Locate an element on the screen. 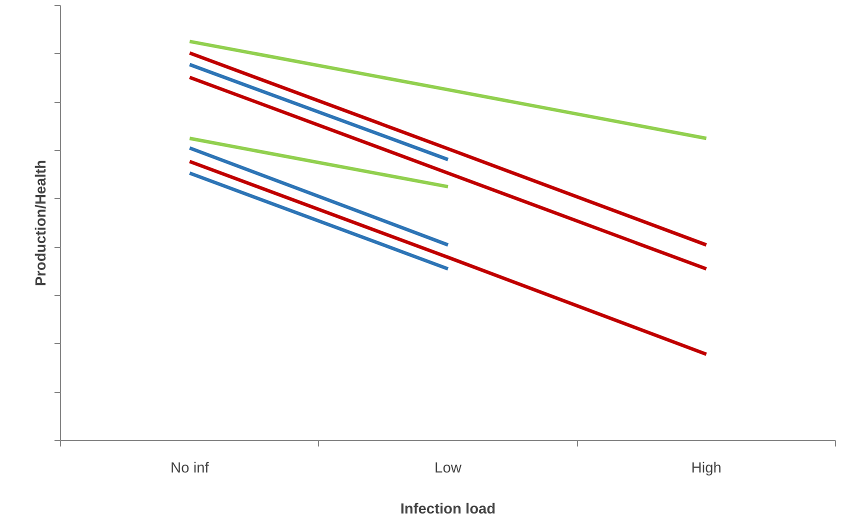  x-tick-label: No inf is located at coordinates (190, 468).